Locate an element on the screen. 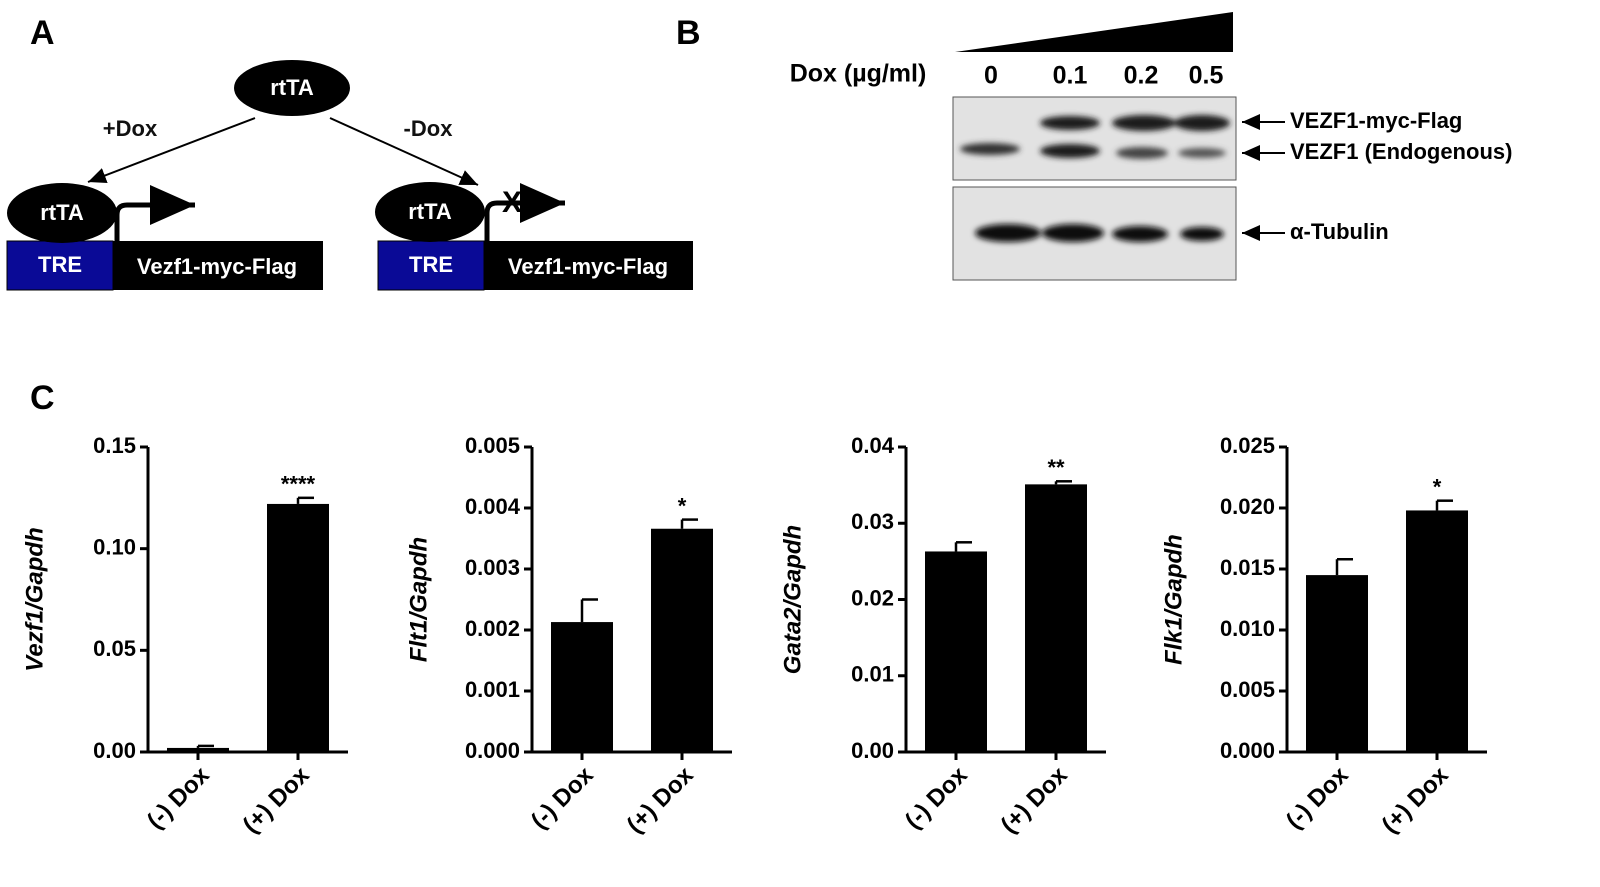  dose: 0.5 is located at coordinates (1206, 76).